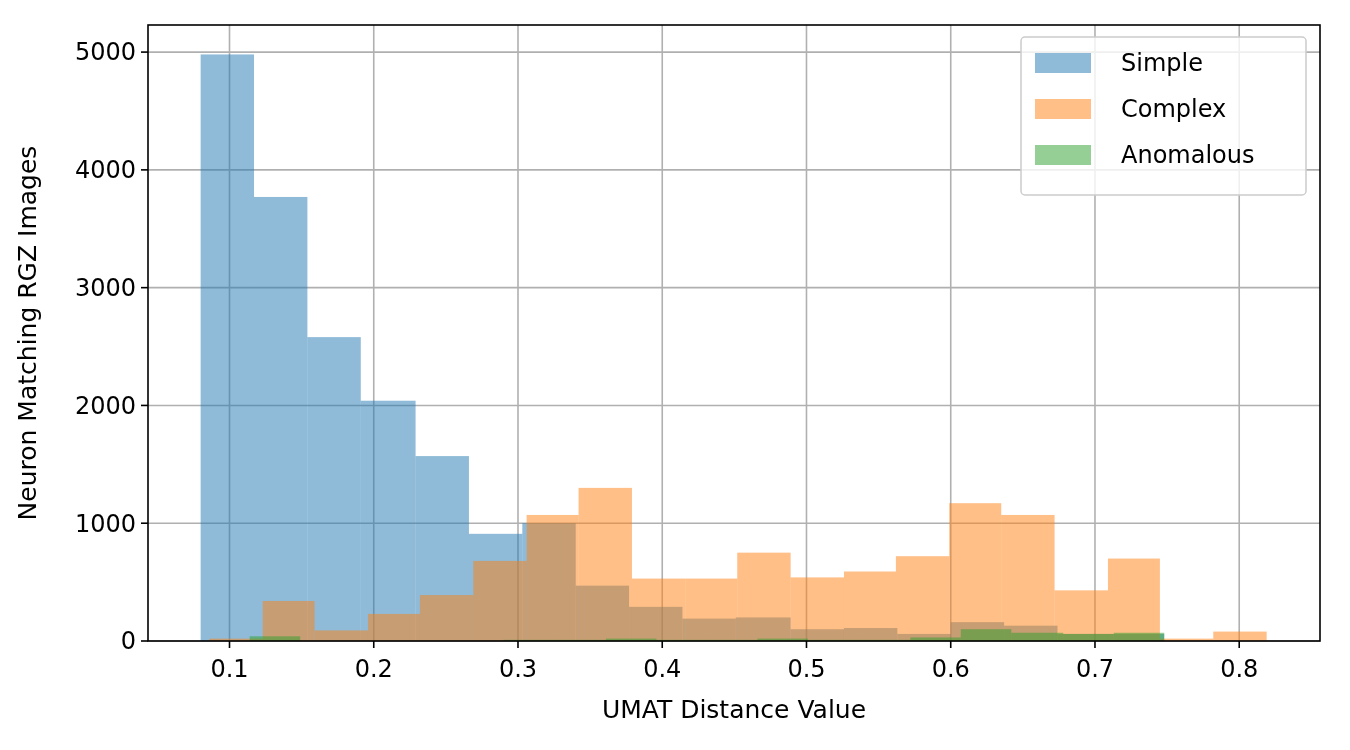 The height and width of the screenshot is (750, 1350). What do you see at coordinates (105, 170) in the screenshot?
I see `y-tick-label: 4000` at bounding box center [105, 170].